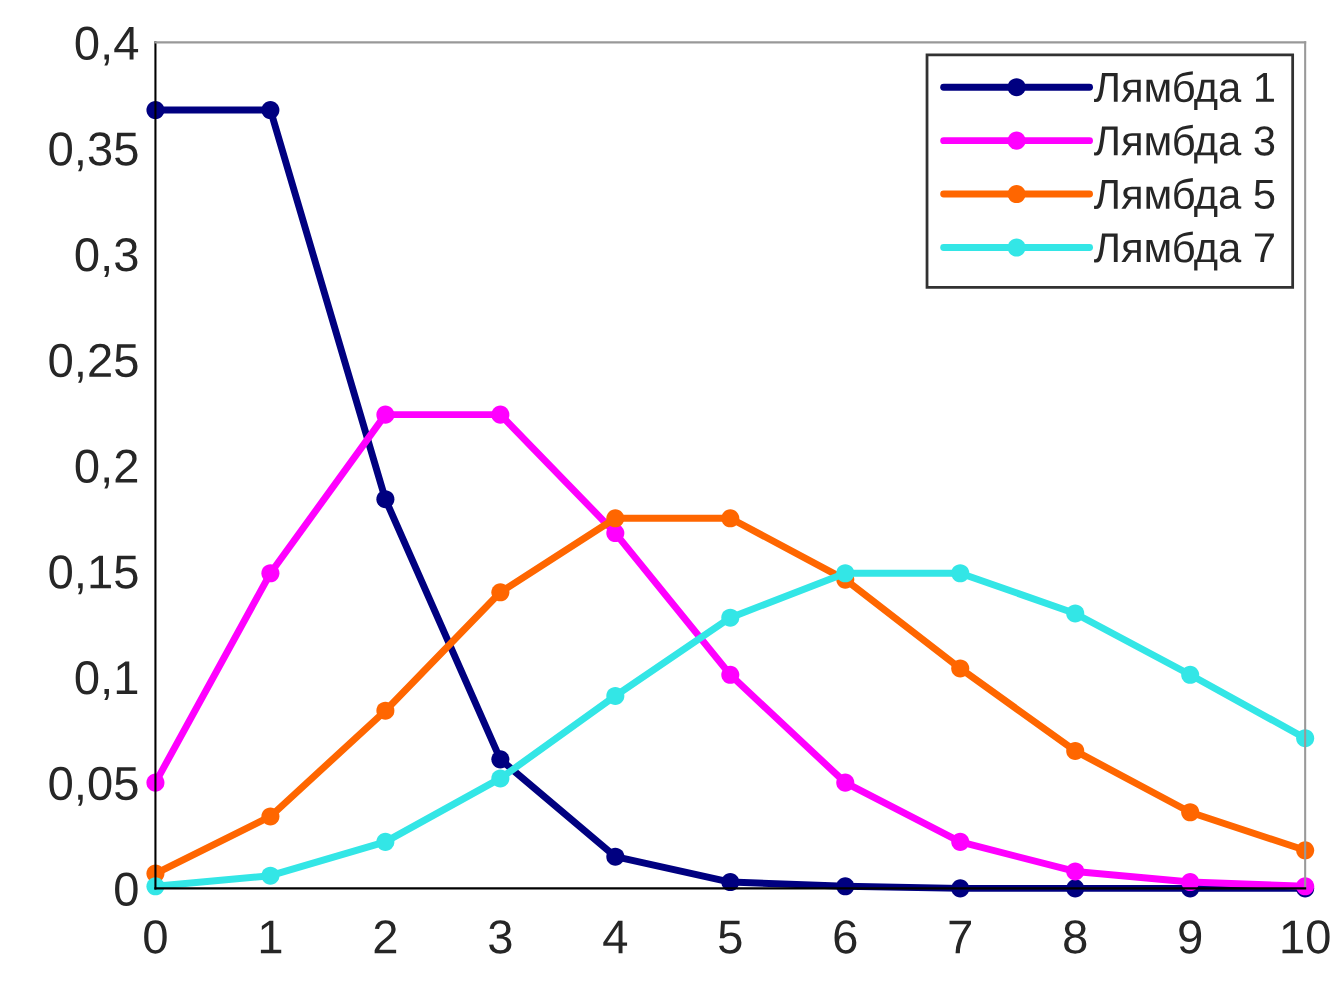 This screenshot has width=1340, height=986. I want to click on legend-label: Лямбда 7, so click(1184, 251).